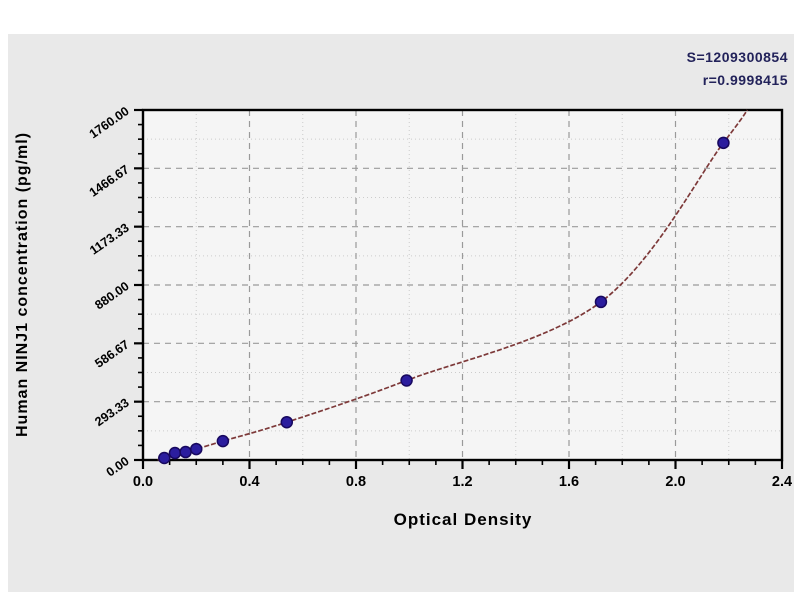  I want to click on x-tick-label: 0.0, so click(143, 482).